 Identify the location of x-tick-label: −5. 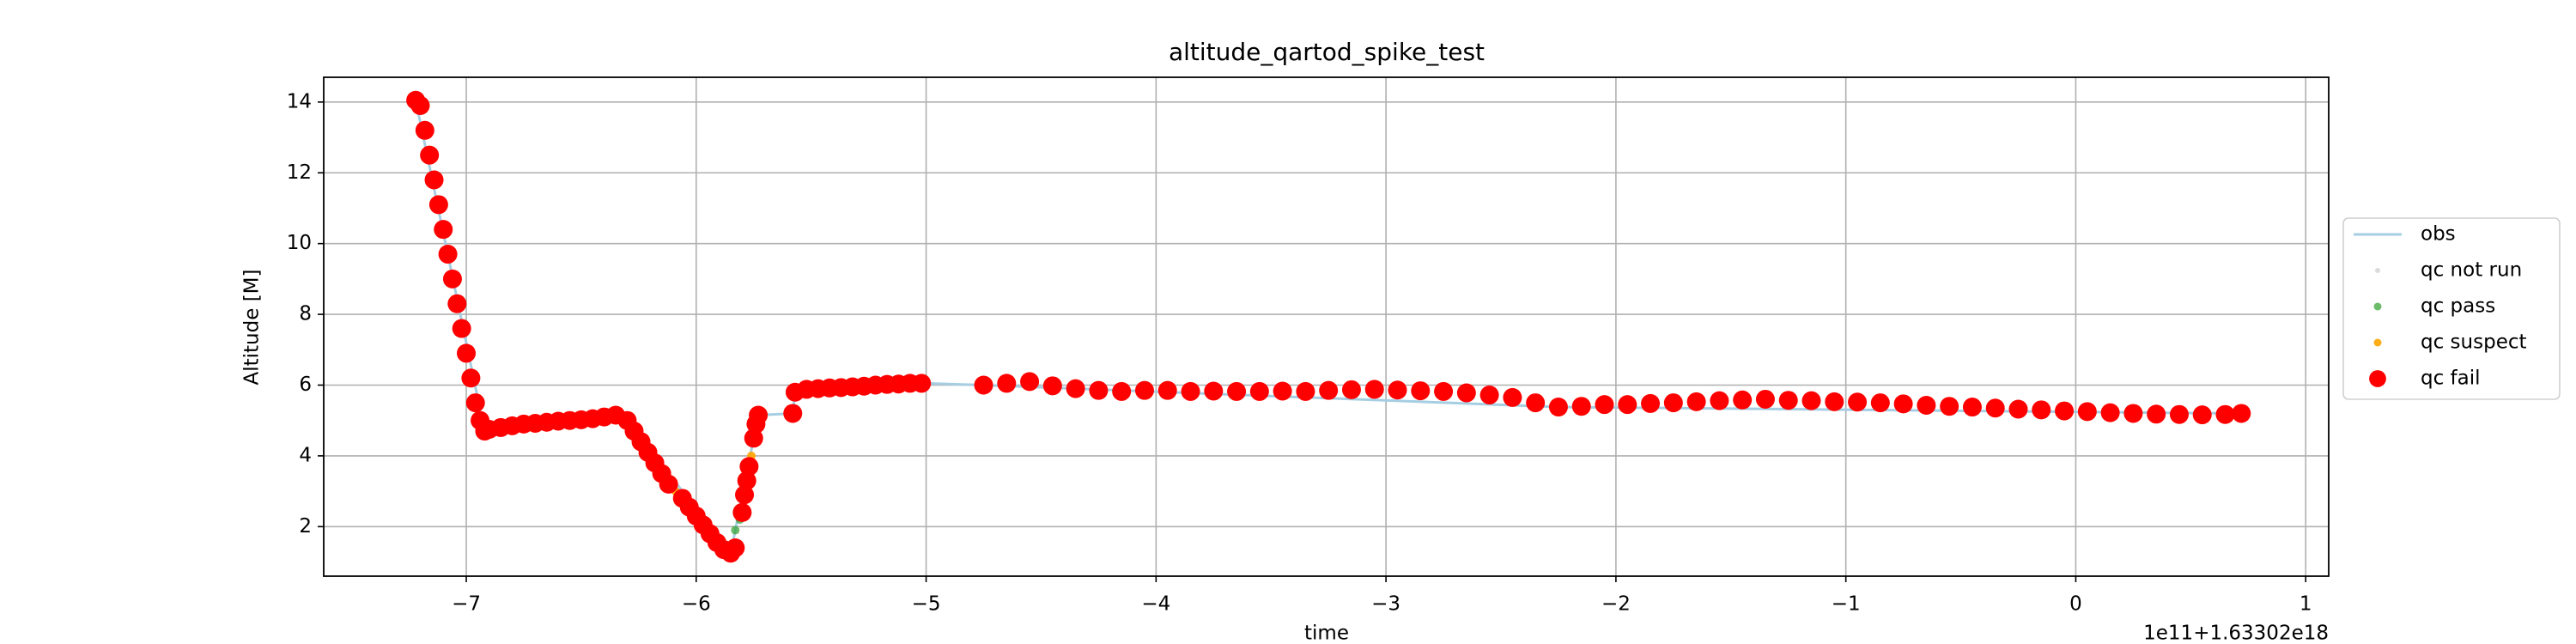
(926, 605).